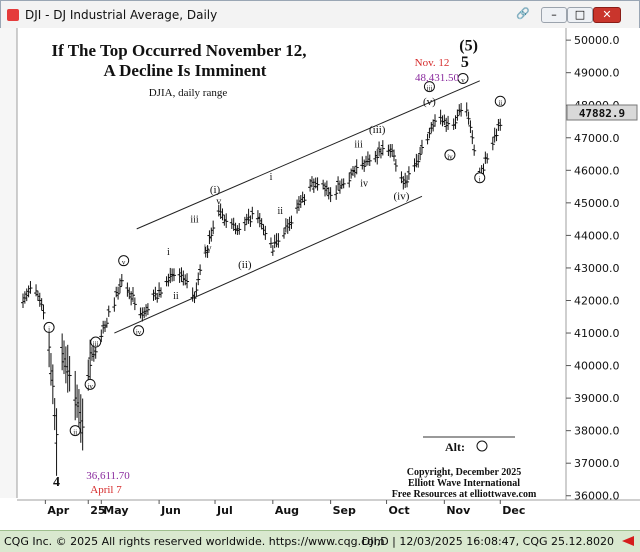  I want to click on y-tick-label: 43000.0, so click(597, 268).